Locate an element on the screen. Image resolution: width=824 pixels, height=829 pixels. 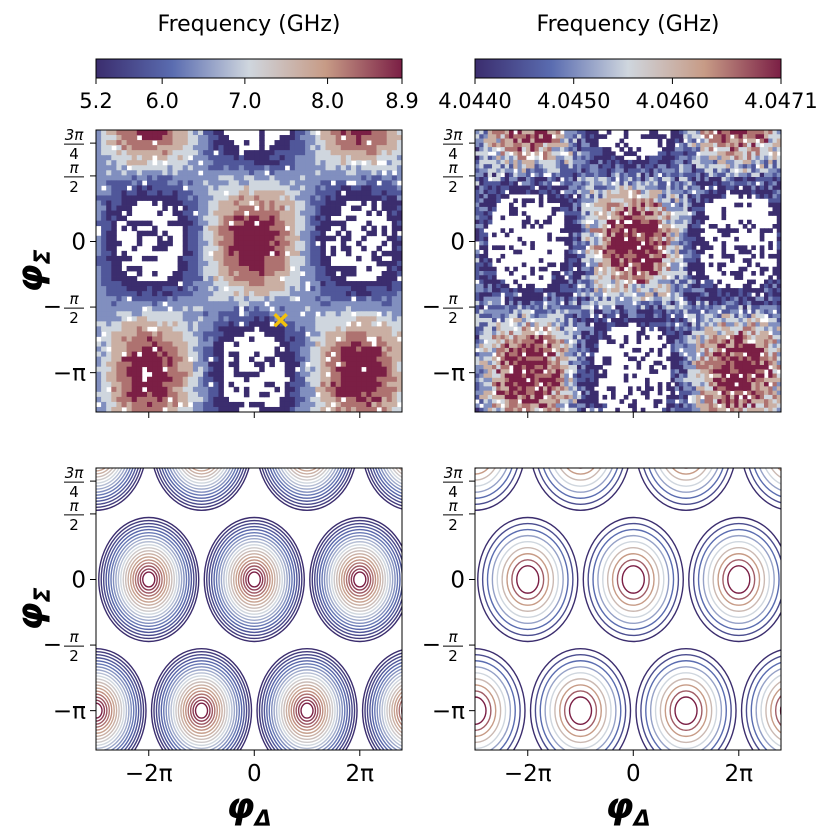
colorbar-right-gradient is located at coordinates (628, 68).